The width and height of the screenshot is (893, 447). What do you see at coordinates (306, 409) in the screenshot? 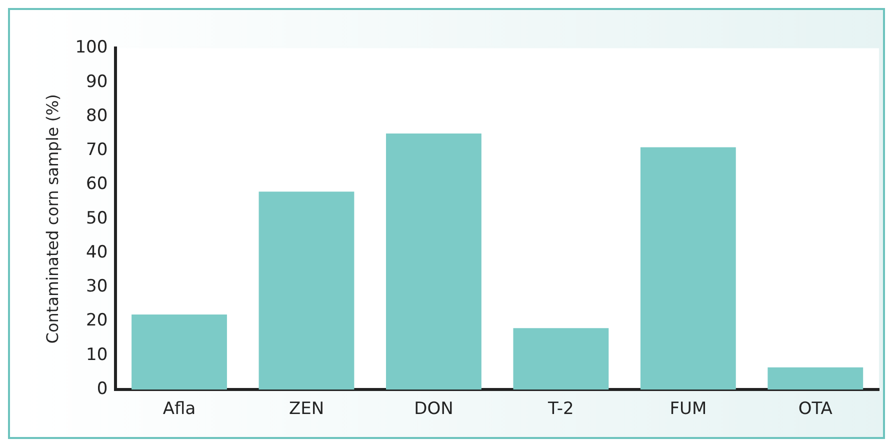
I see `x-tick-label: ZEN` at bounding box center [306, 409].